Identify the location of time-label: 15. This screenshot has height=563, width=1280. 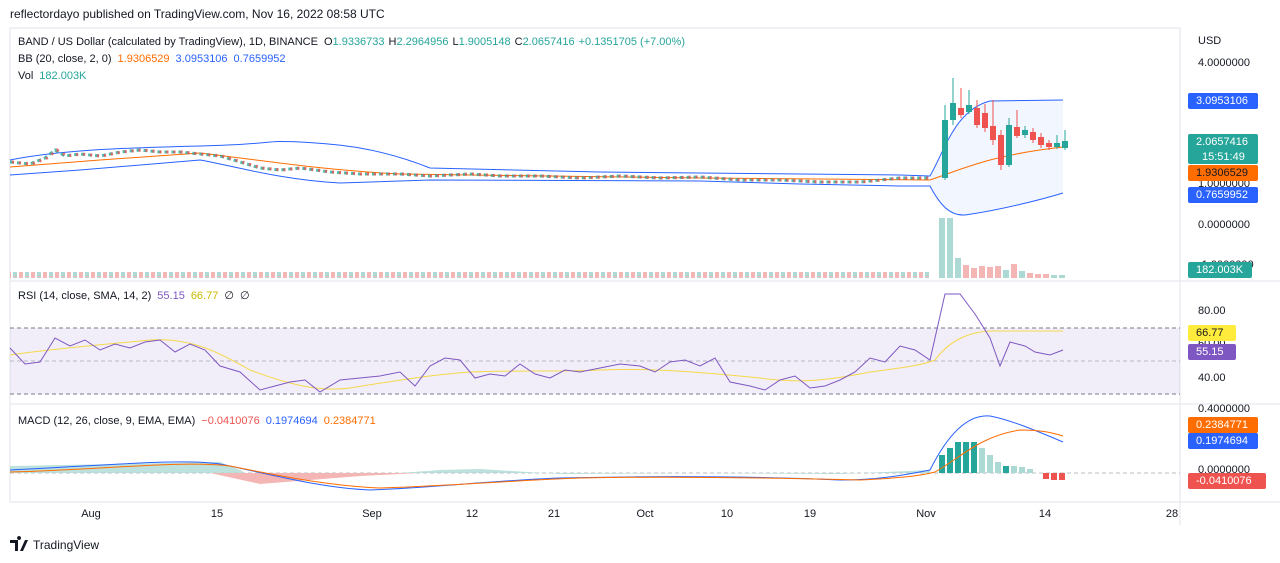
(217, 514).